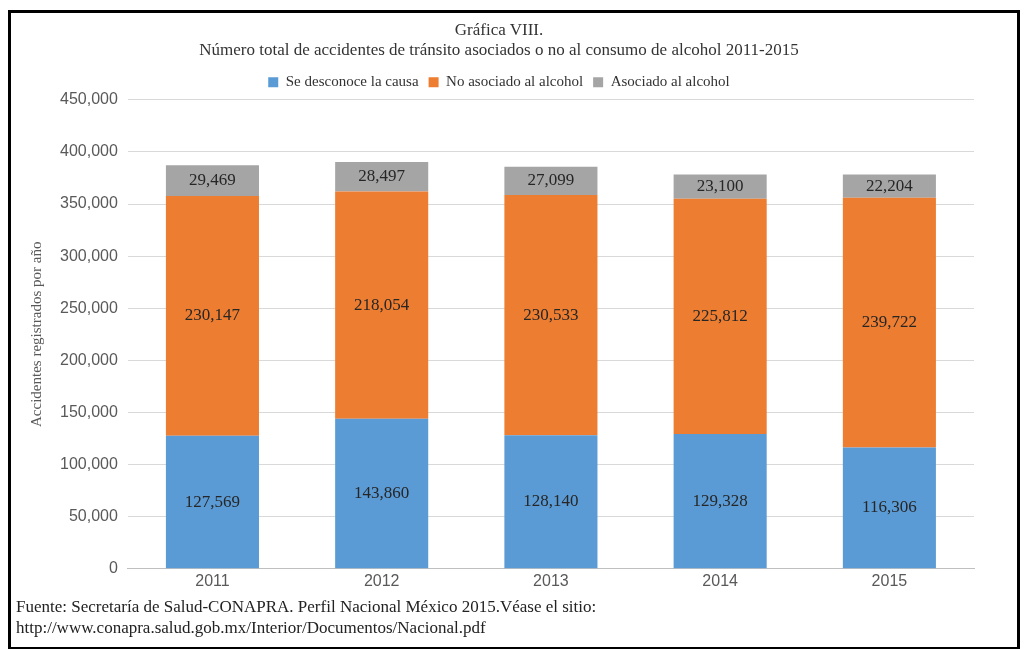 This screenshot has width=1034, height=649. Describe the element at coordinates (720, 186) in the screenshot. I see `data-label: 23,100` at that location.